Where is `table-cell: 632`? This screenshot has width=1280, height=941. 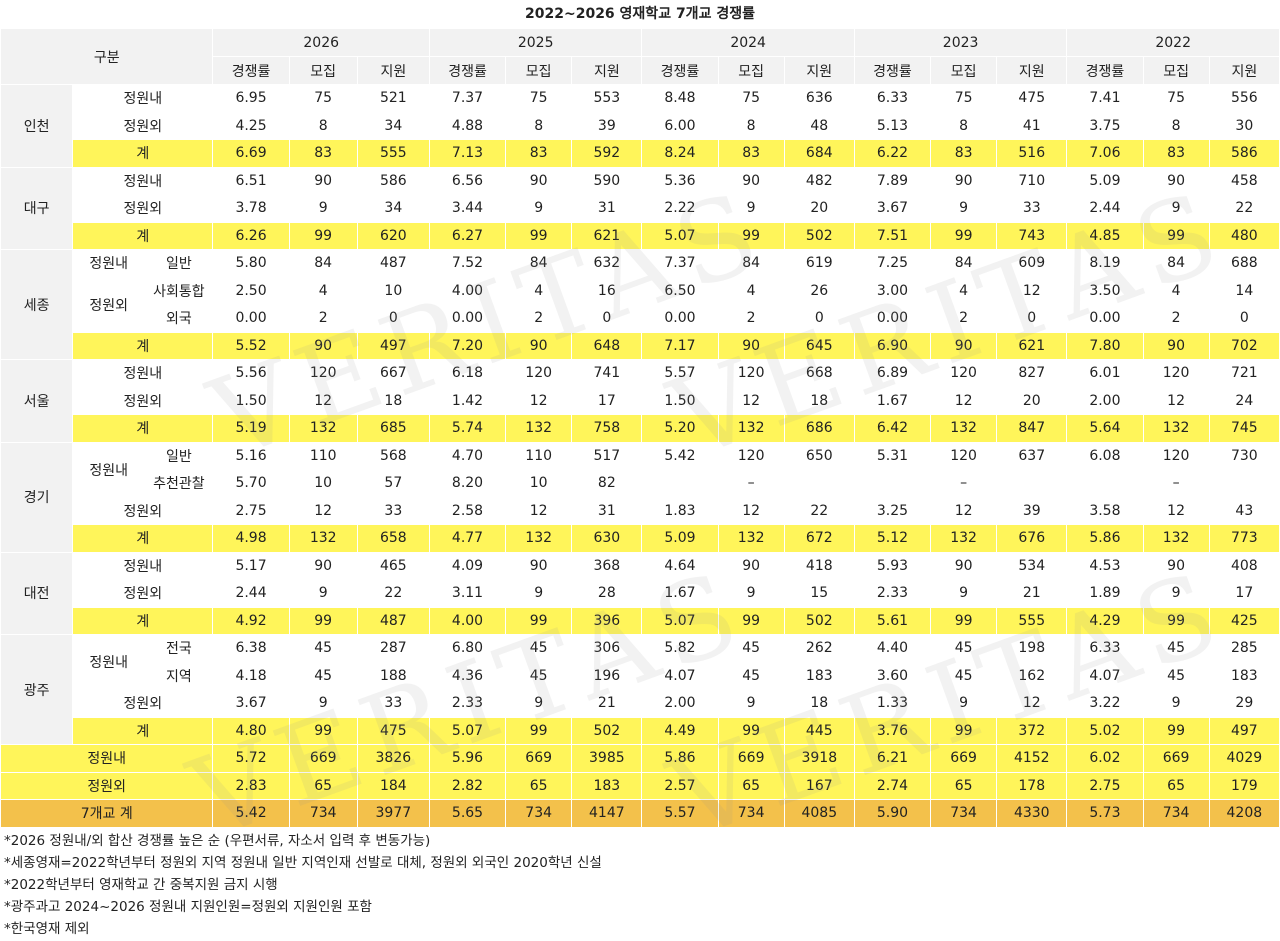 table-cell: 632 is located at coordinates (607, 263).